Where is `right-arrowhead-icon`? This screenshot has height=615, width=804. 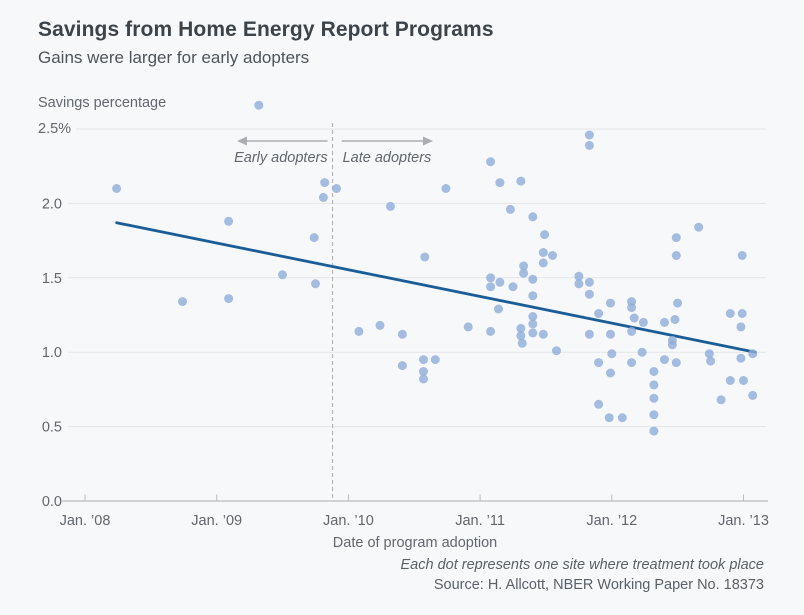
right-arrowhead-icon is located at coordinates (428, 141).